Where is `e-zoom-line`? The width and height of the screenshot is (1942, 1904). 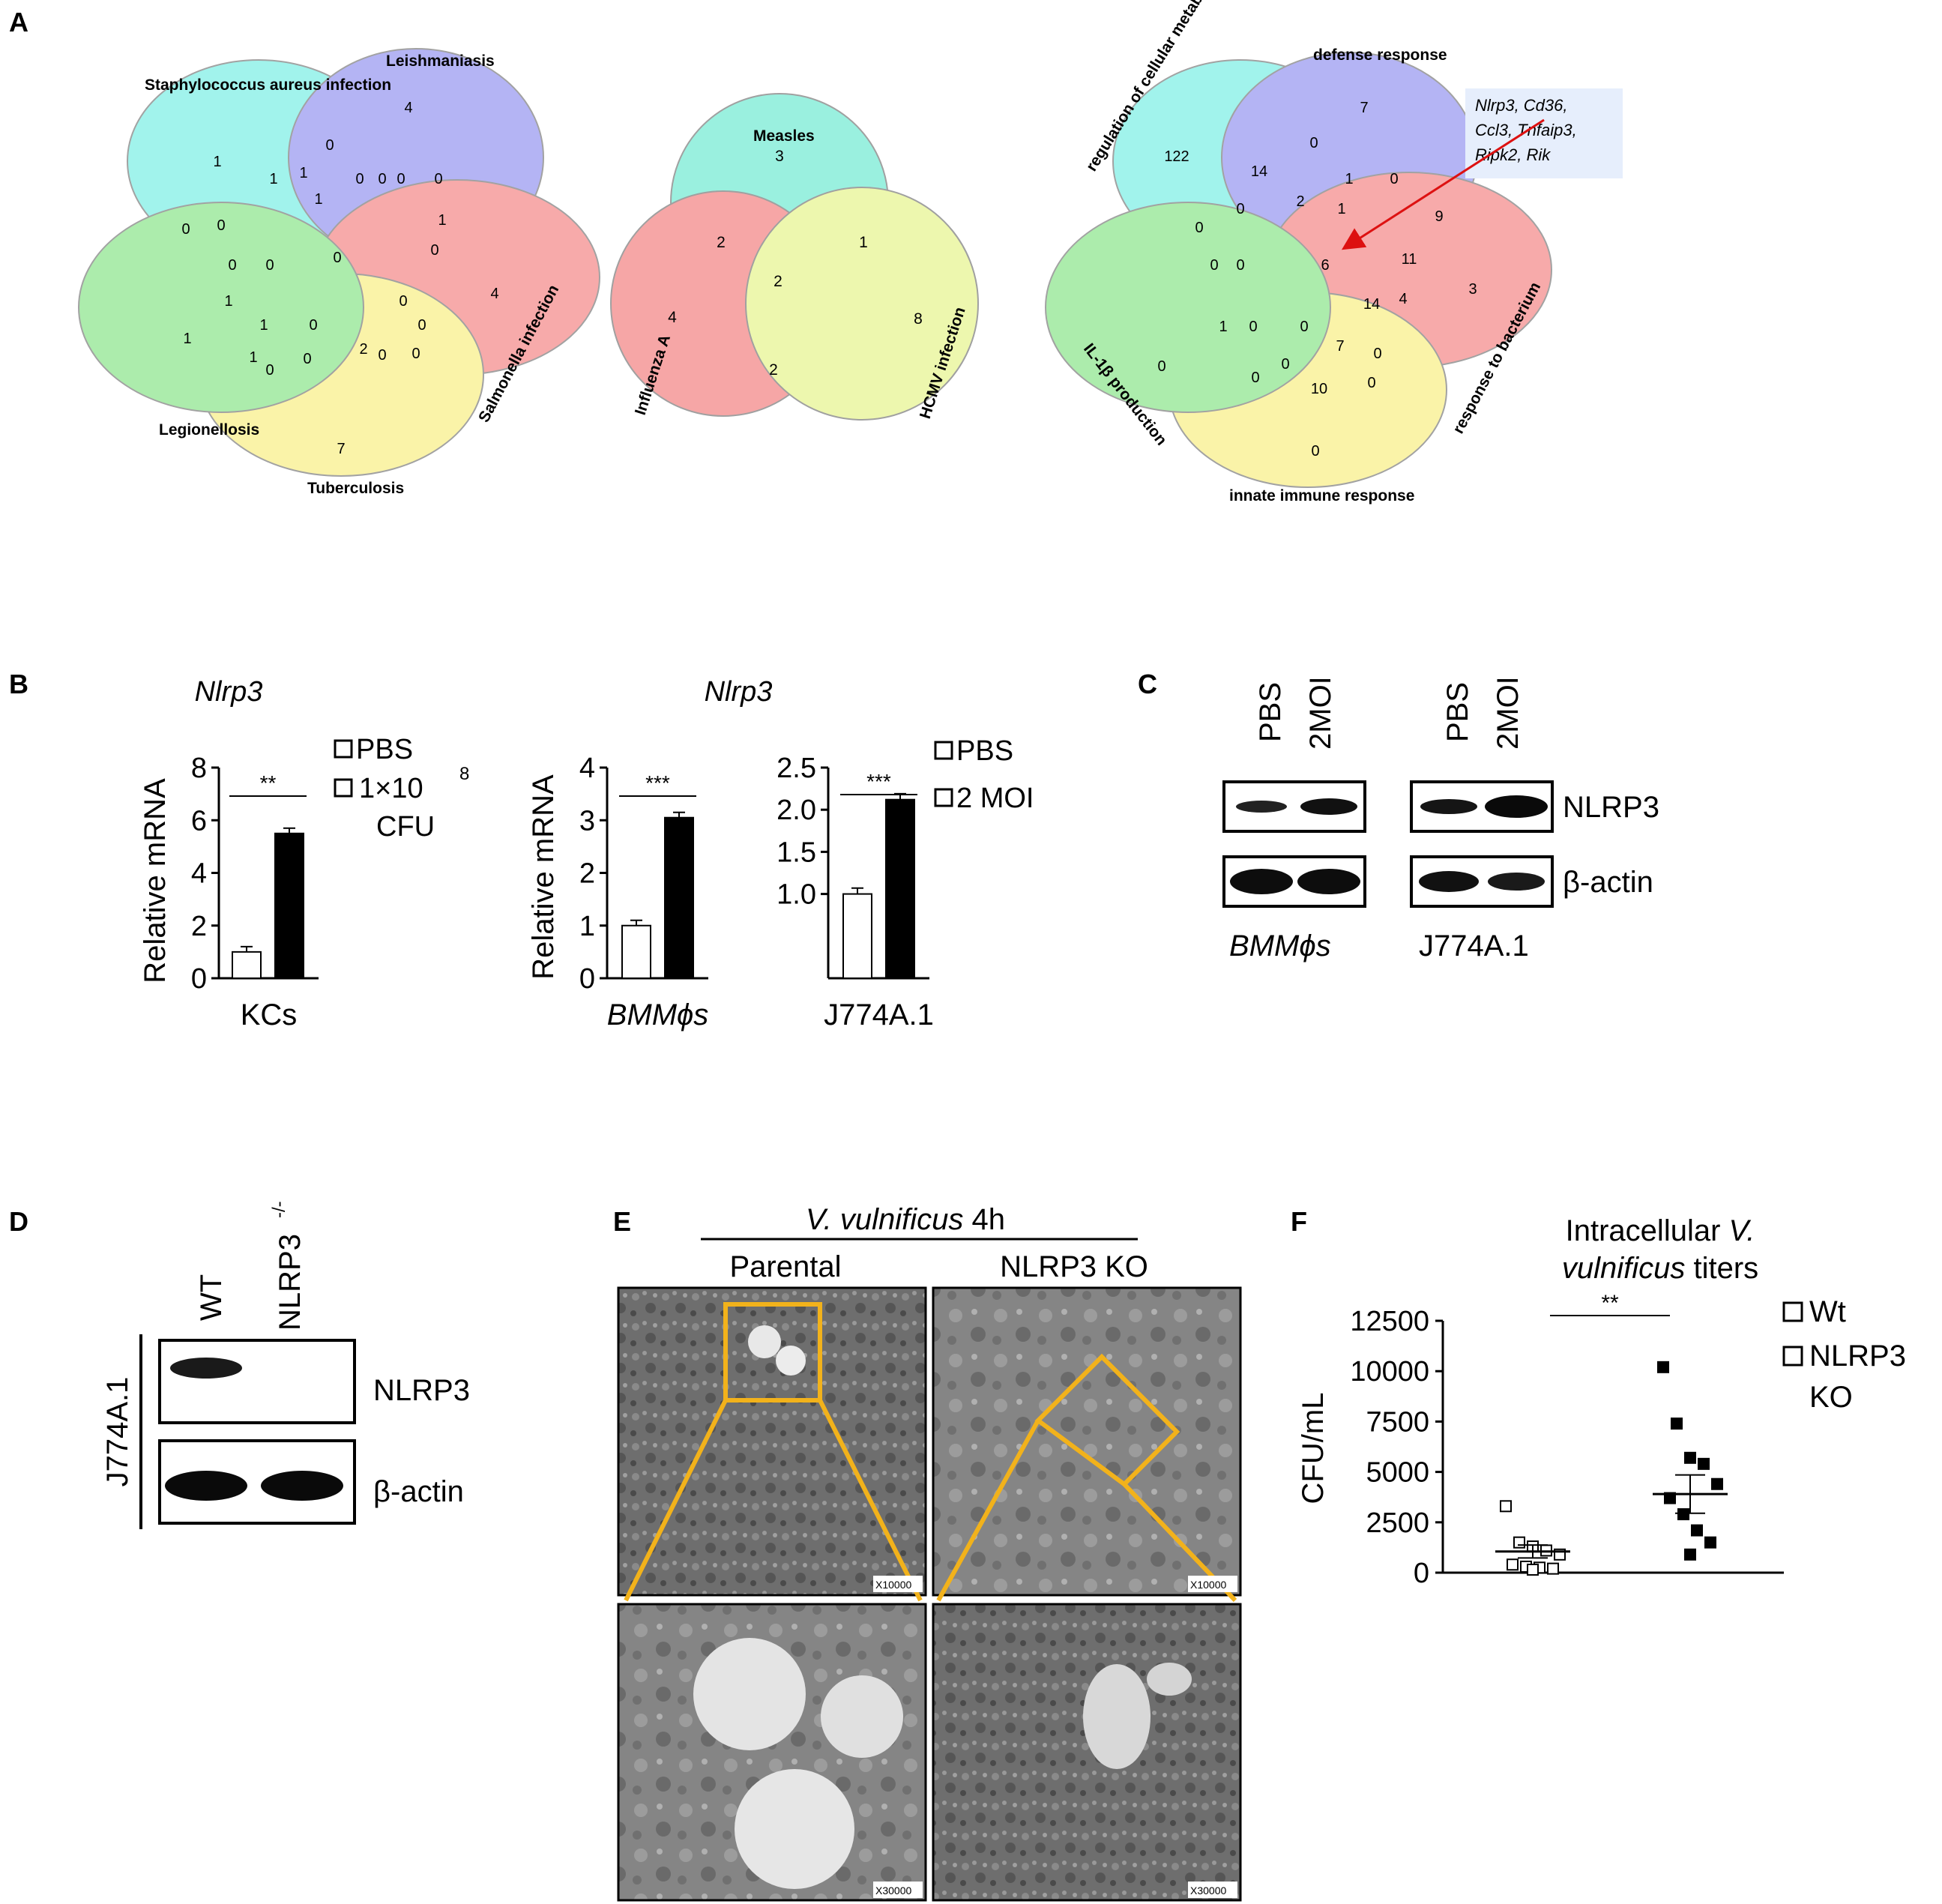
e-zoom-line is located at coordinates (871, 1500).